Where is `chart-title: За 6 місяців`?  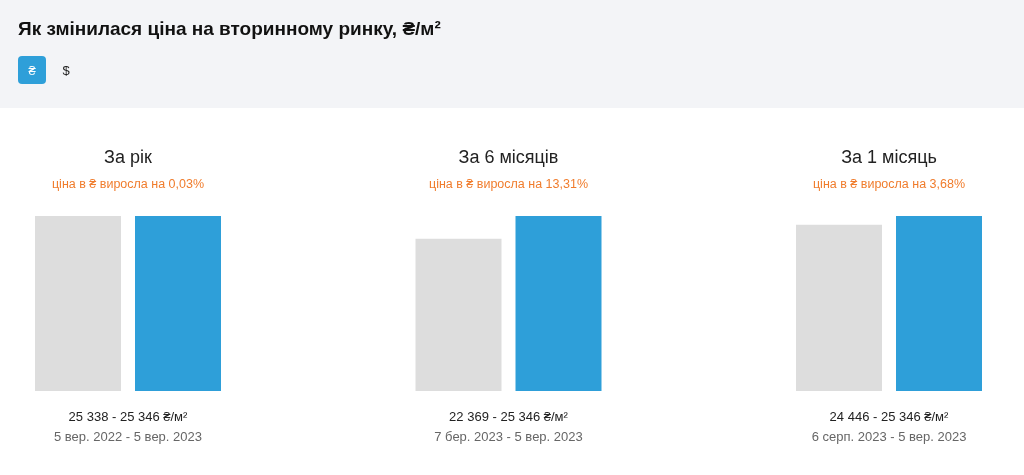 chart-title: За 6 місяців is located at coordinates (508, 157).